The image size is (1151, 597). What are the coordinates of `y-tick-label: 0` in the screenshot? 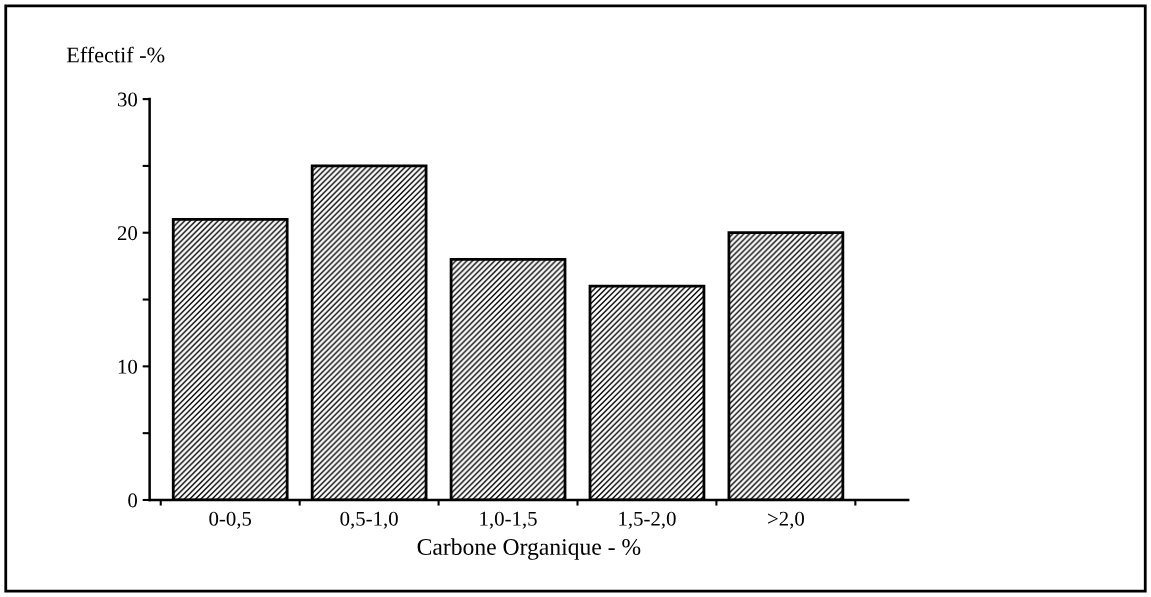 It's located at (133, 500).